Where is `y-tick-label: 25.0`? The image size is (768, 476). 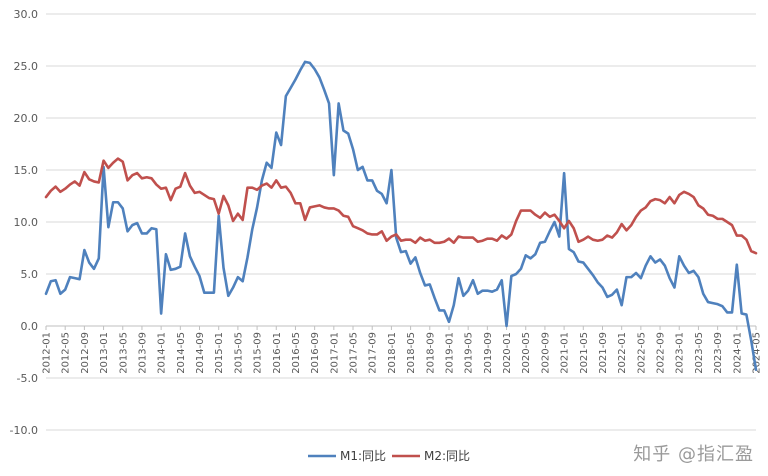 y-tick-label: 25.0 is located at coordinates (26, 66).